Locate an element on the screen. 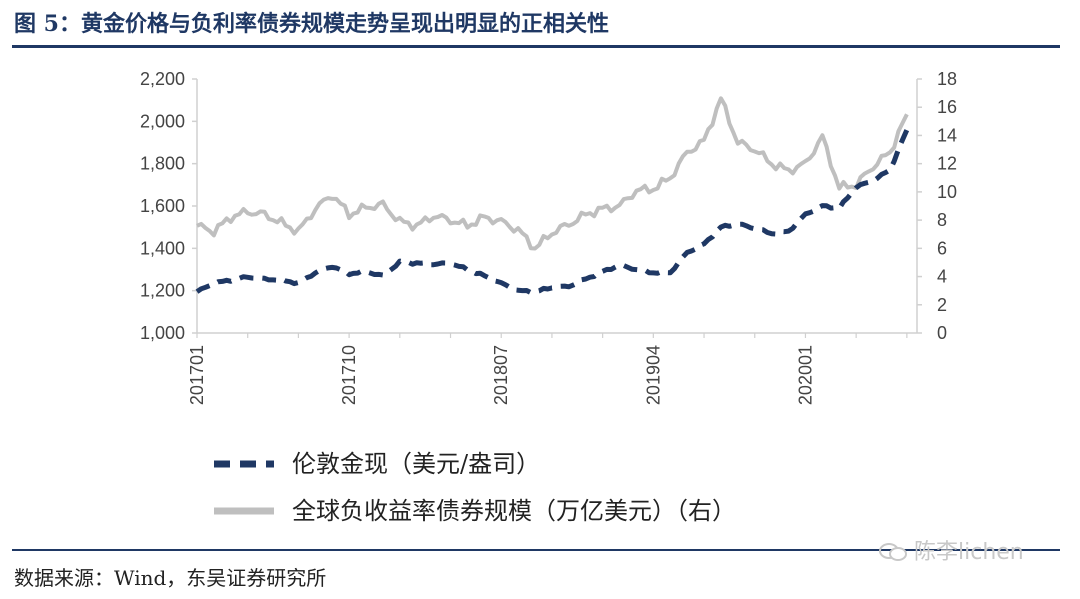  x-tick-label: 202001 is located at coordinates (805, 375).